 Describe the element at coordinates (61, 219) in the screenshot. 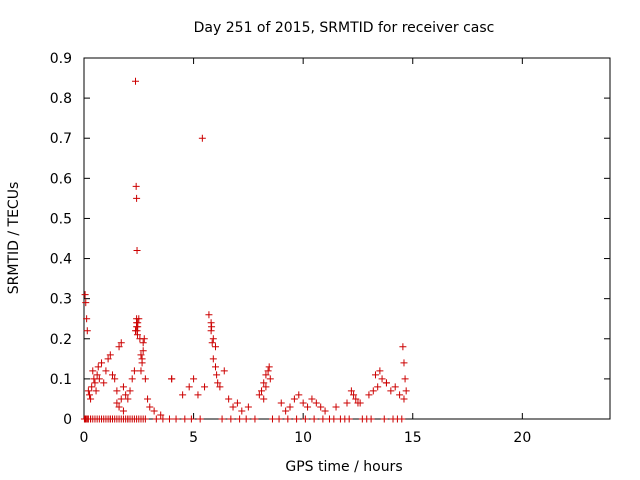

I see `y-tick-label: 0.5` at that location.